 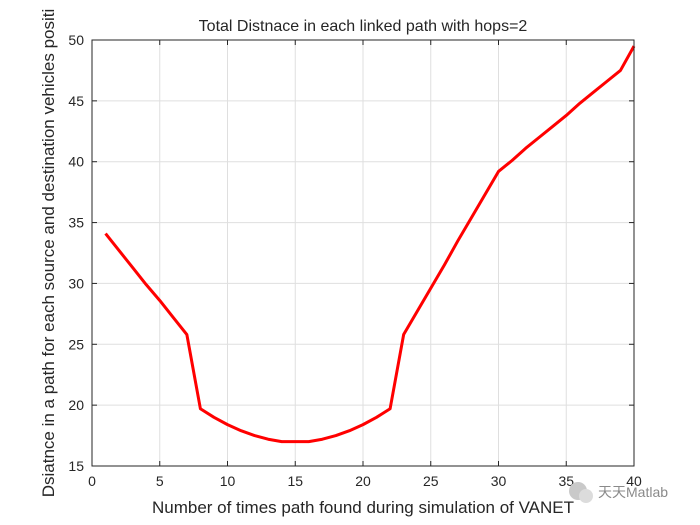 I want to click on x-tick-label: 5, so click(x=160, y=481).